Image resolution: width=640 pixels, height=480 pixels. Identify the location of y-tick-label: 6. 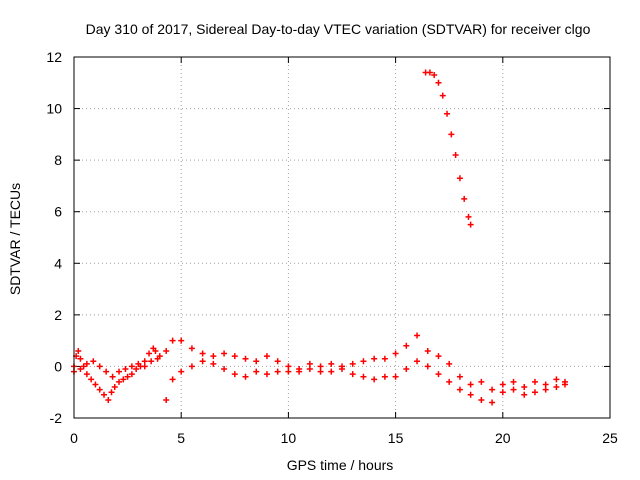
(58, 212).